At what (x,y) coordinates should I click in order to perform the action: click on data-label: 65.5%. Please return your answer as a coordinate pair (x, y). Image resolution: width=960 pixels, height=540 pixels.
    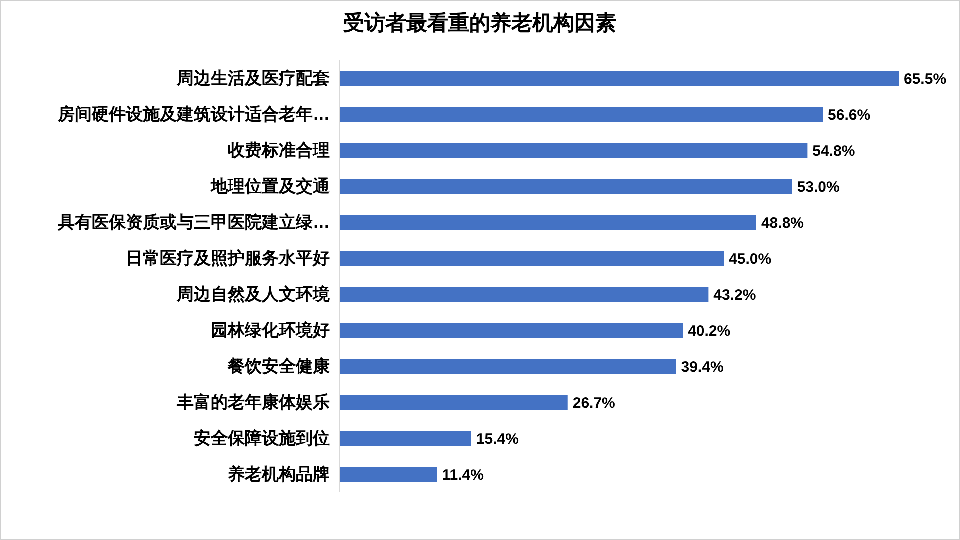
    Looking at the image, I should click on (925, 79).